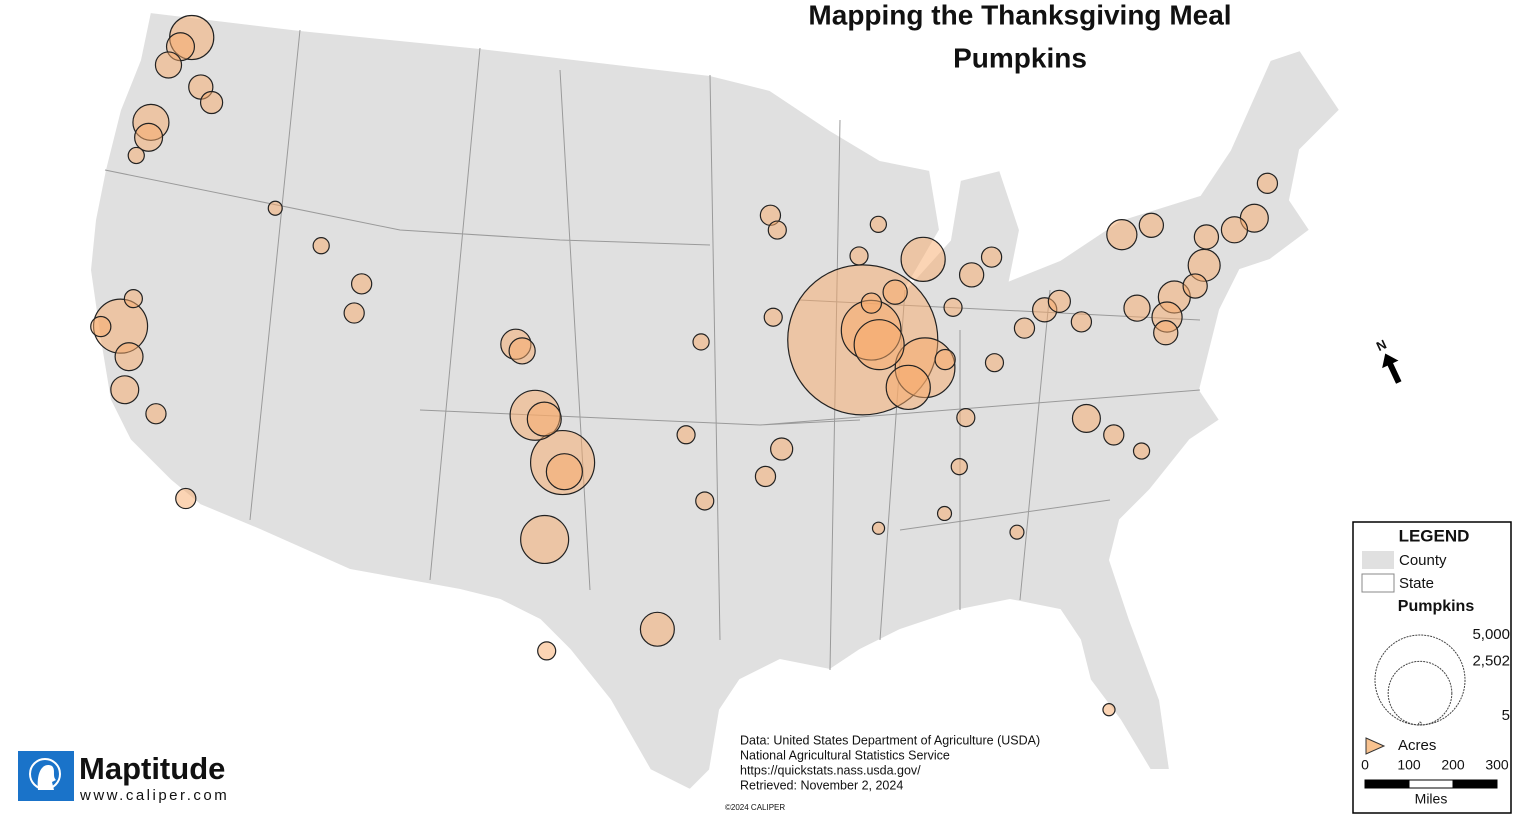  What do you see at coordinates (1381, 346) in the screenshot?
I see `north-label: N` at bounding box center [1381, 346].